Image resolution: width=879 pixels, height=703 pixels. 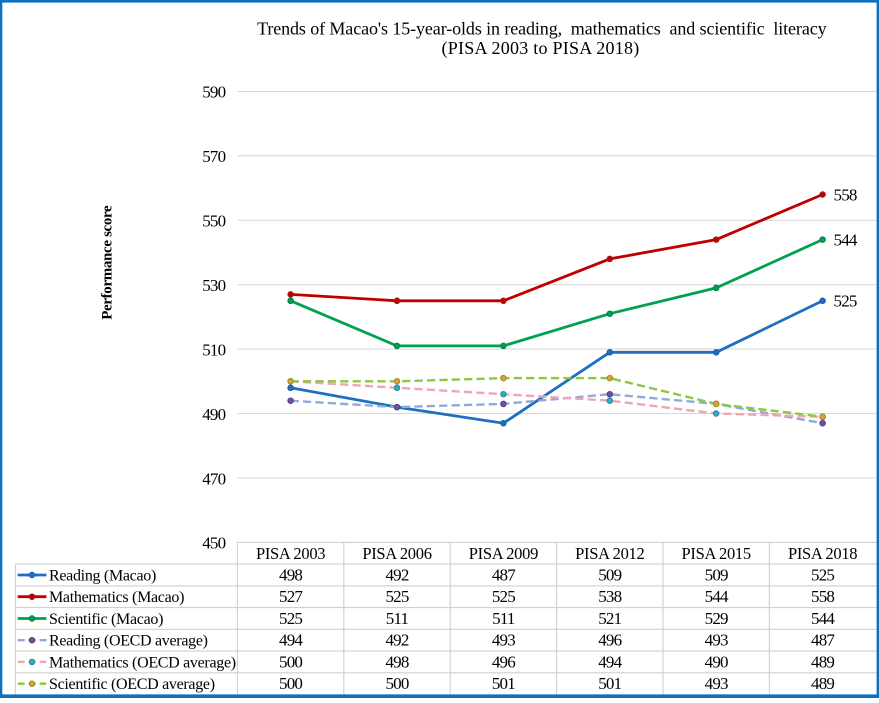 I want to click on svg-text: 550, so click(x=213, y=221).